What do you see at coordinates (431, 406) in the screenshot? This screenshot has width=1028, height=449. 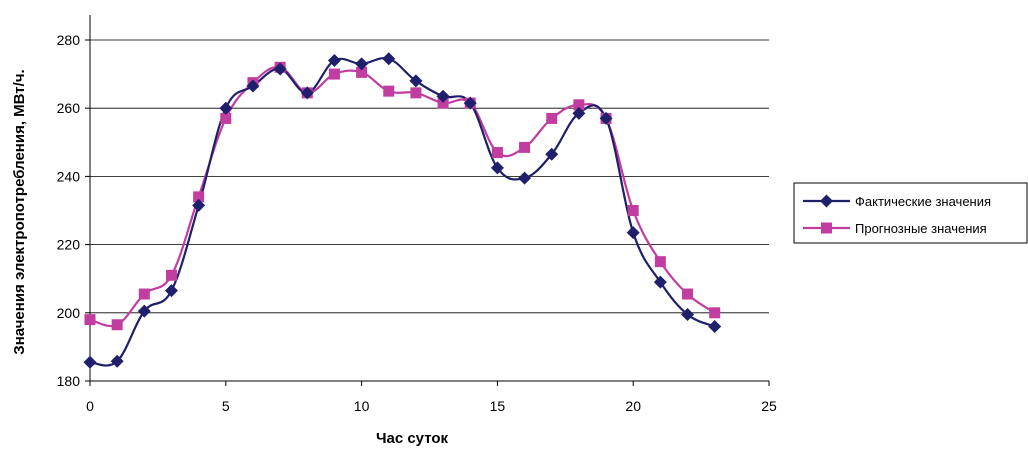 I see `x-tick-labels: 0 5 10 15 20 25` at bounding box center [431, 406].